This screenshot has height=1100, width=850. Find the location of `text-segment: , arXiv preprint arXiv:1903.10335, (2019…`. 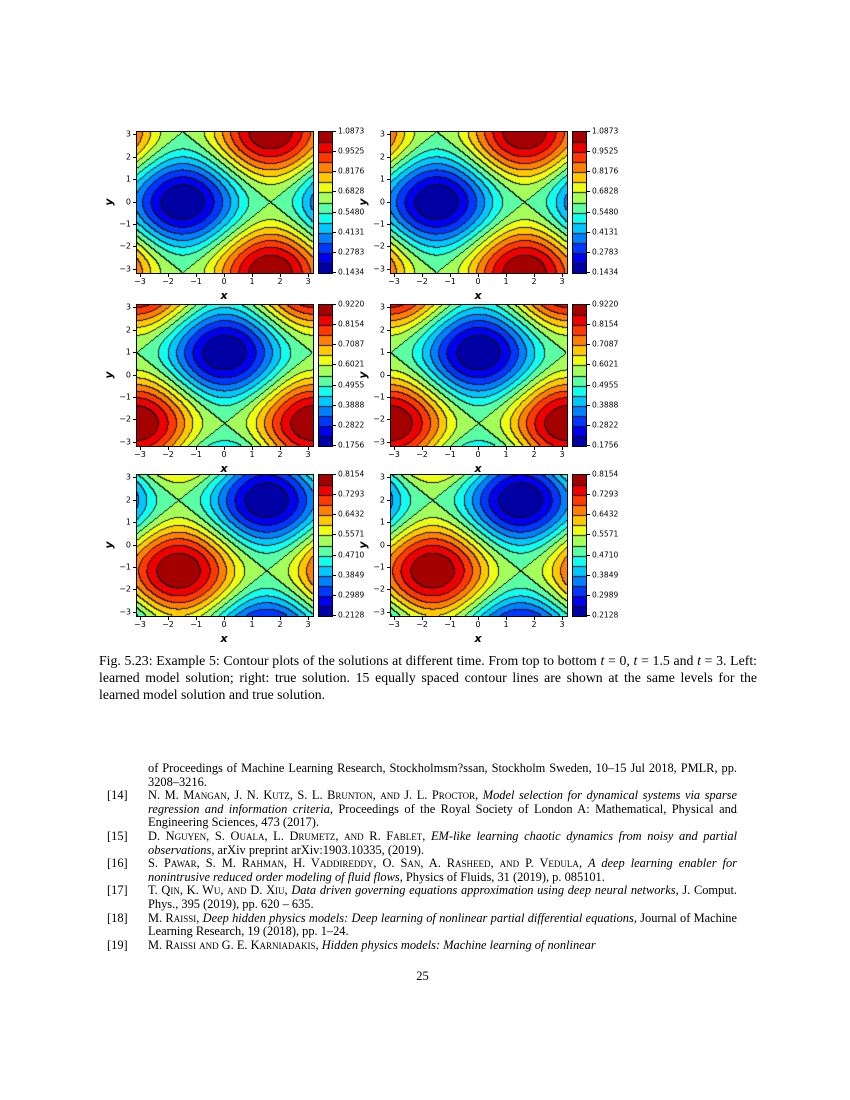

text-segment: , arXiv preprint arXiv:1903.10335, (2019… is located at coordinates (317, 849).